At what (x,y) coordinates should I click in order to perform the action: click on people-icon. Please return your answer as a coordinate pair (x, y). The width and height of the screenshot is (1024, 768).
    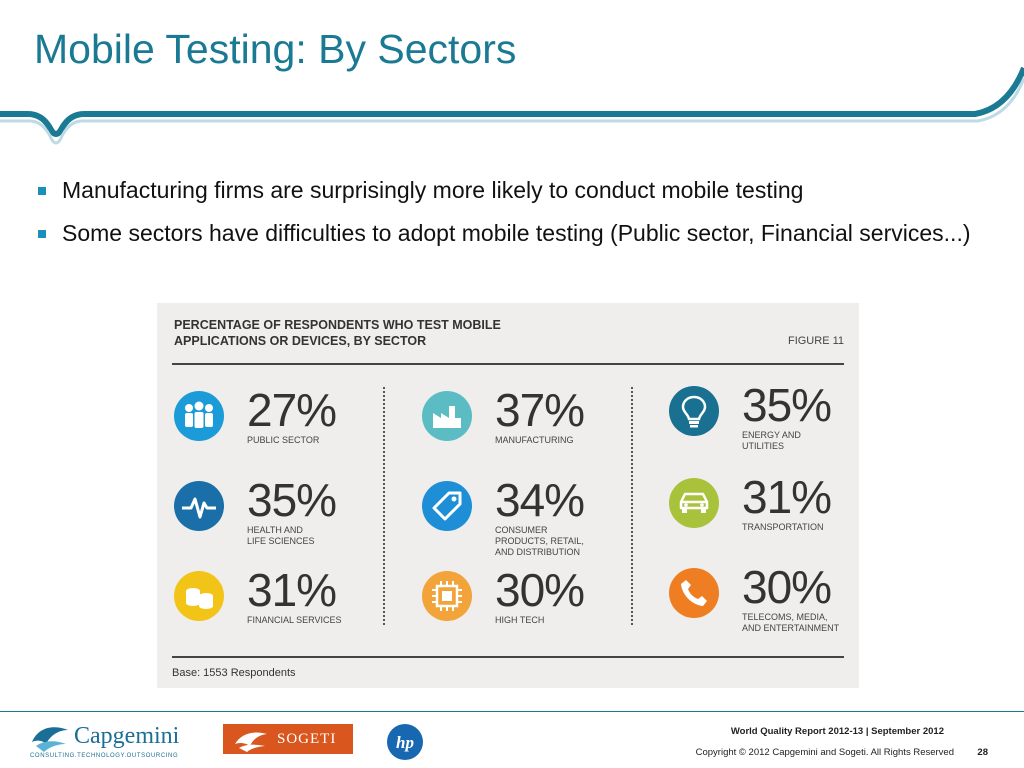
    Looking at the image, I should click on (199, 416).